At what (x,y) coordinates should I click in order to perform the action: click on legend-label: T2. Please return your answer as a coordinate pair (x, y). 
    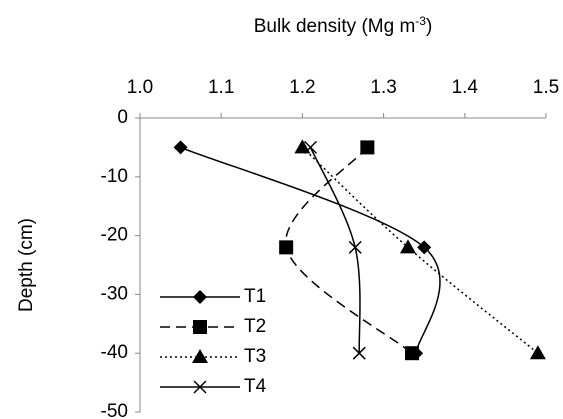
    Looking at the image, I should click on (255, 326).